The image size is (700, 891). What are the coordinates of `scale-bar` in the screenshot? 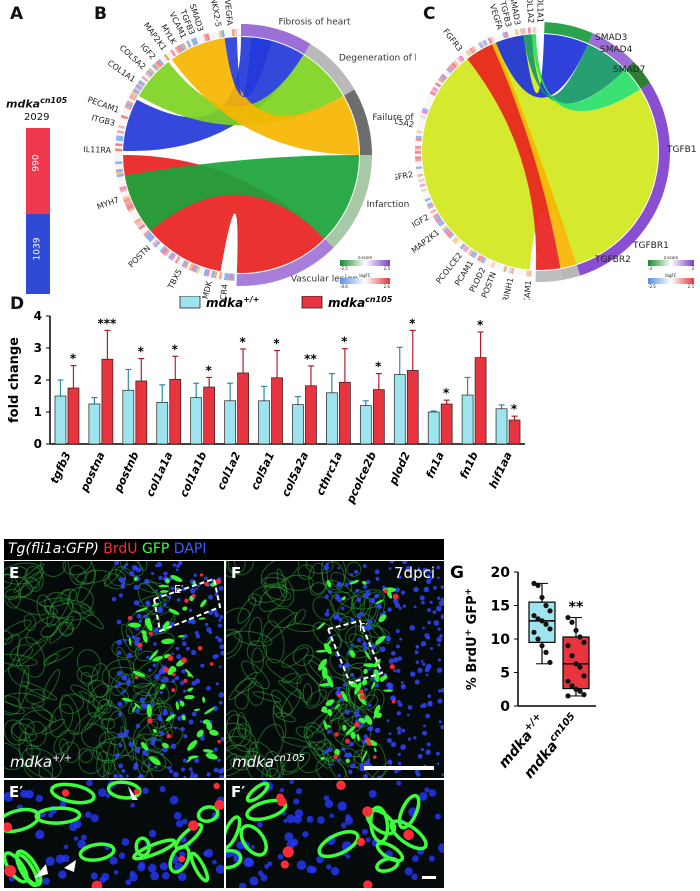 It's located at (399, 768).